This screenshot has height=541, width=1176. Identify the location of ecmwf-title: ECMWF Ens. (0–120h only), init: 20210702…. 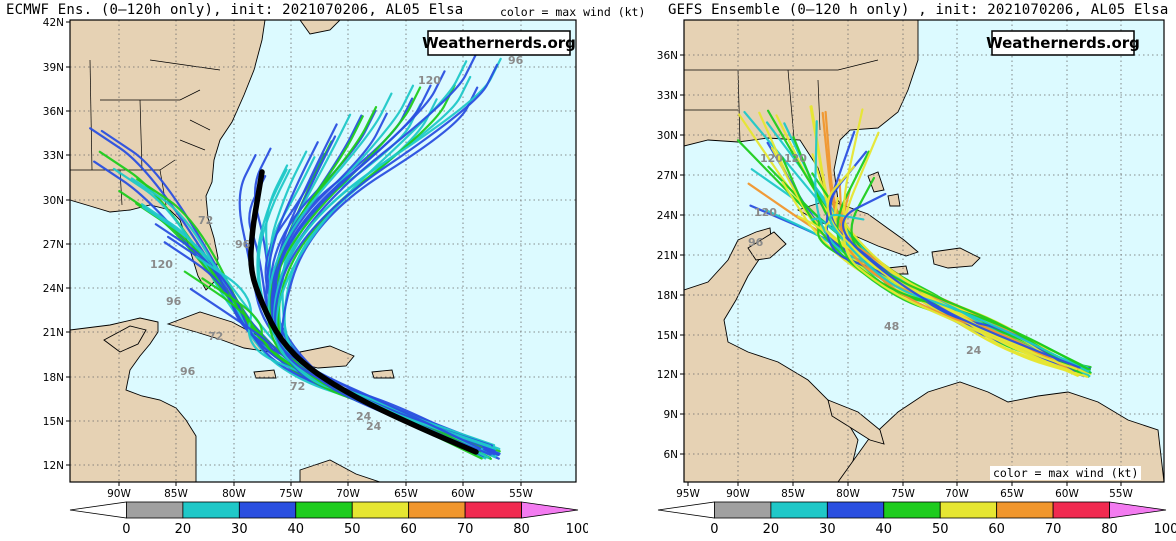
(235, 10).